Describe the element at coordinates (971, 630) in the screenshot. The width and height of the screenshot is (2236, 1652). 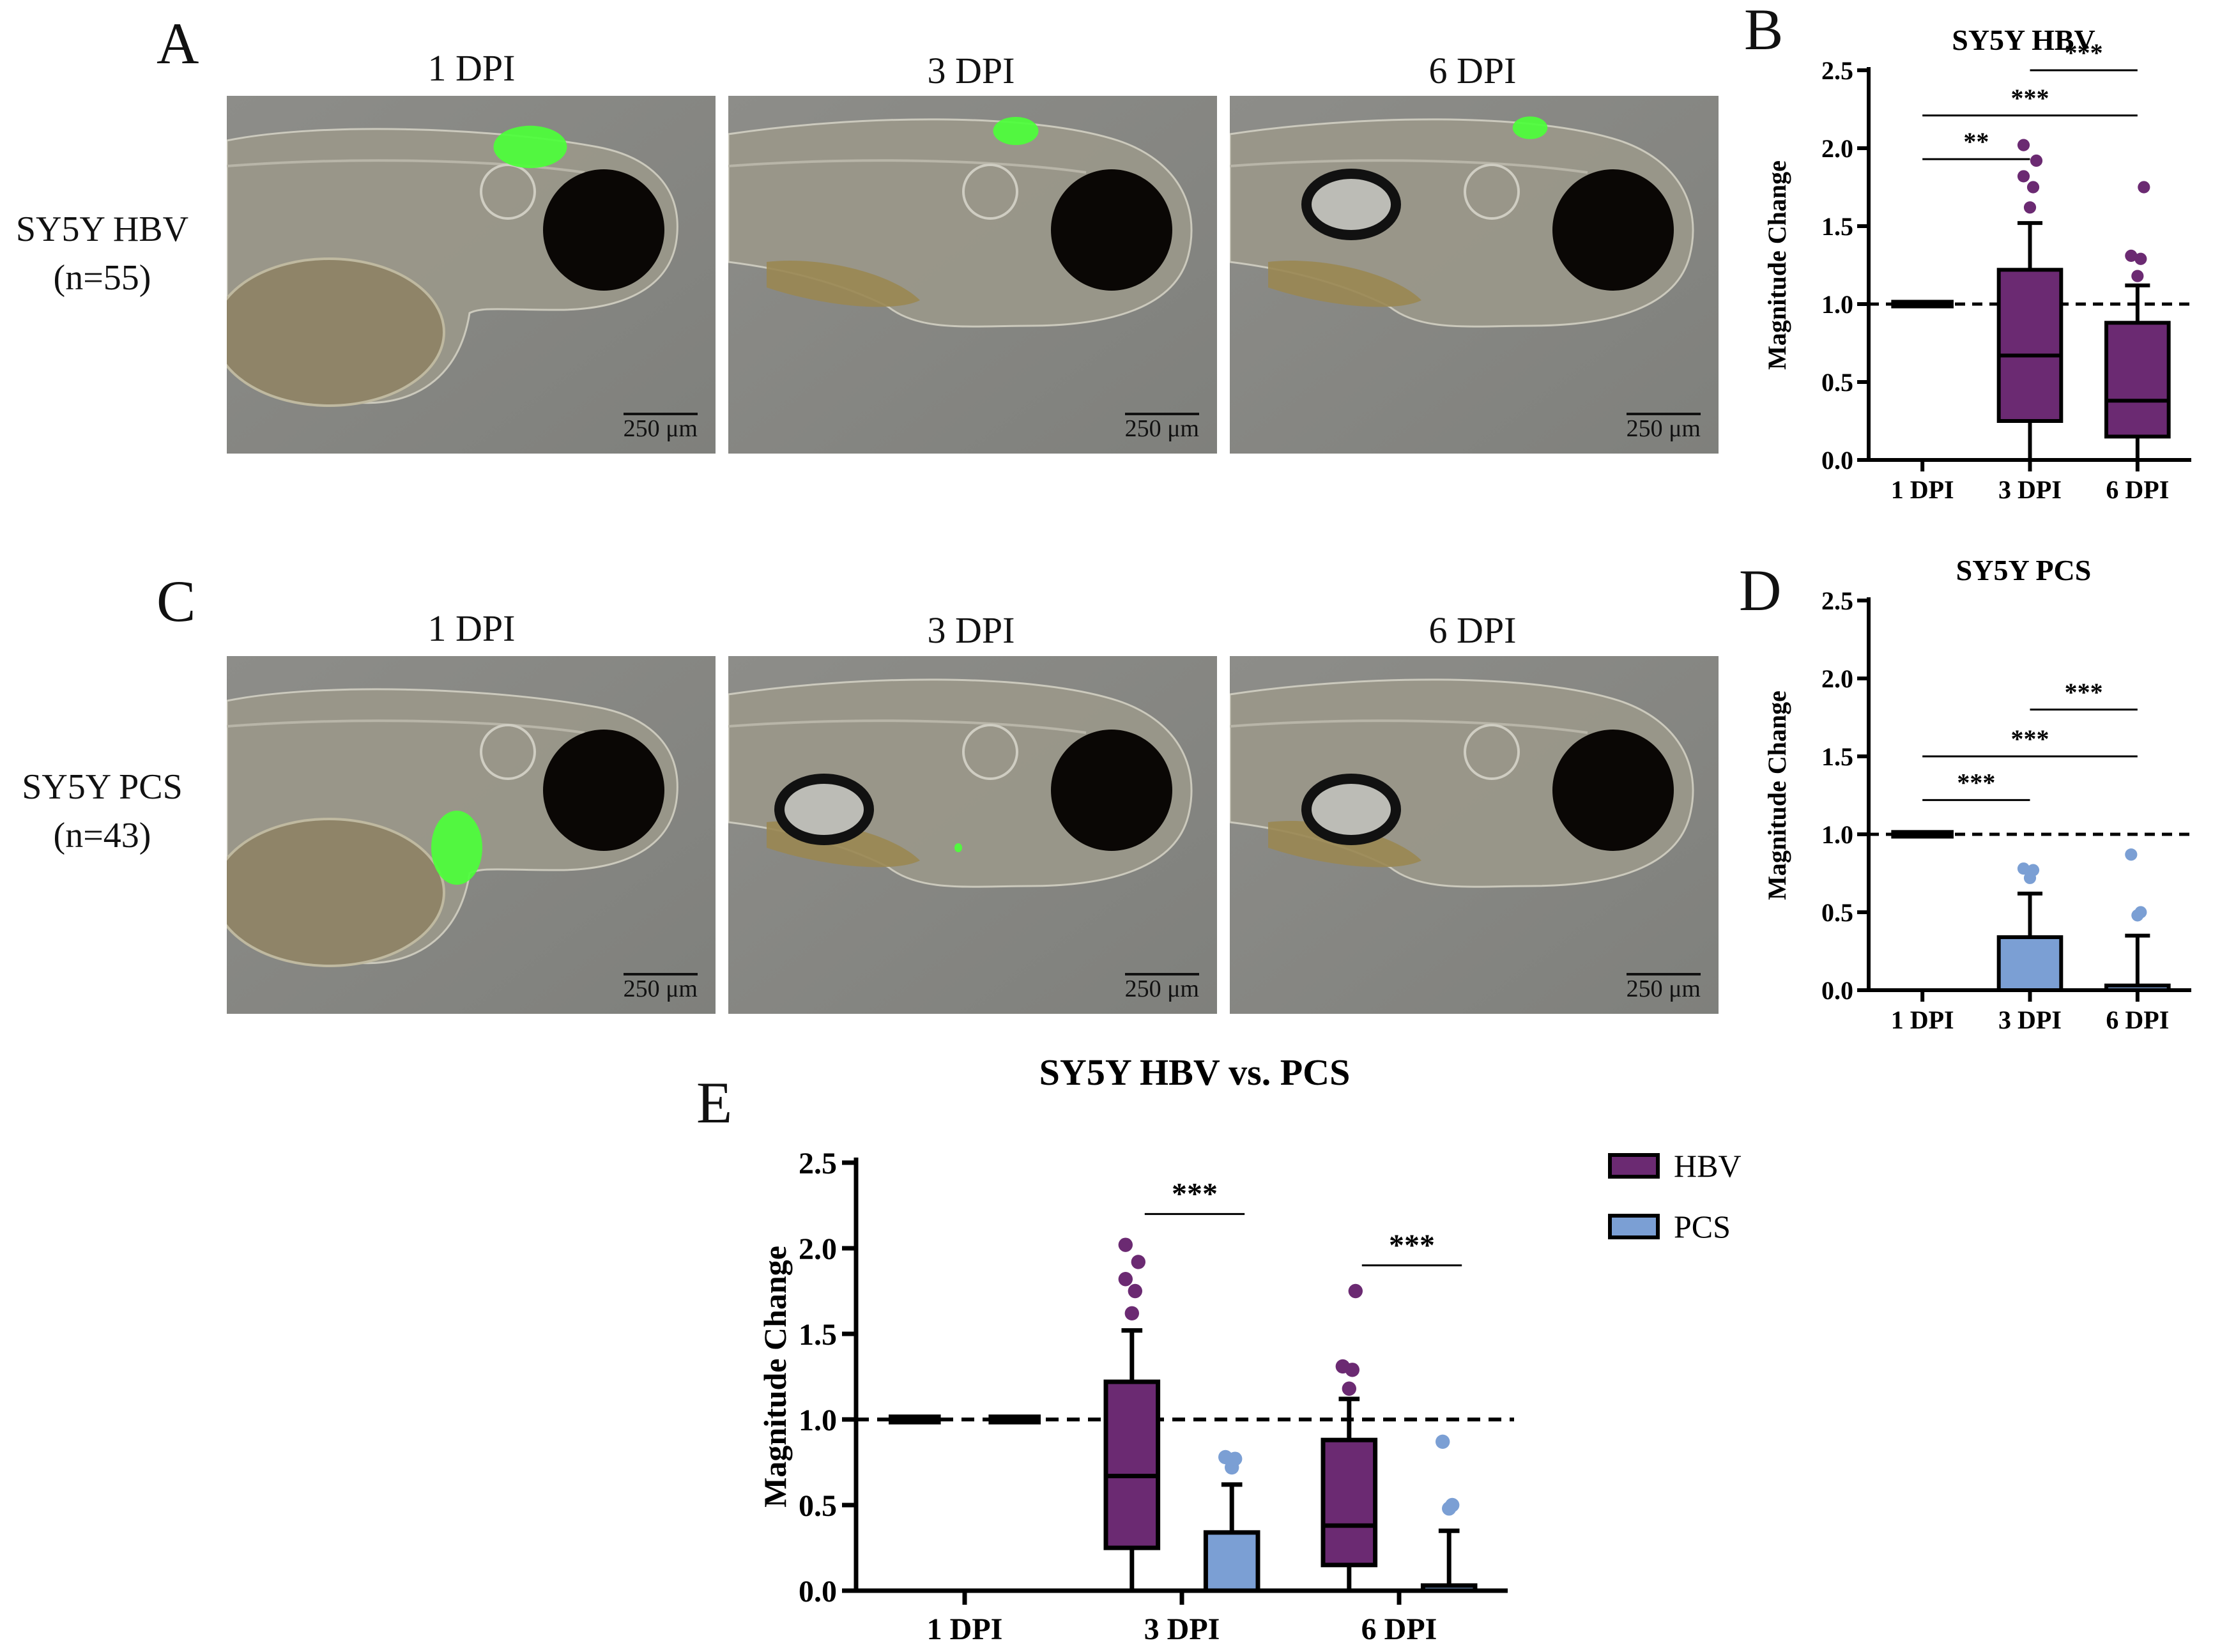
I see `column-label-3dpi-bottom: 3 DPI` at that location.